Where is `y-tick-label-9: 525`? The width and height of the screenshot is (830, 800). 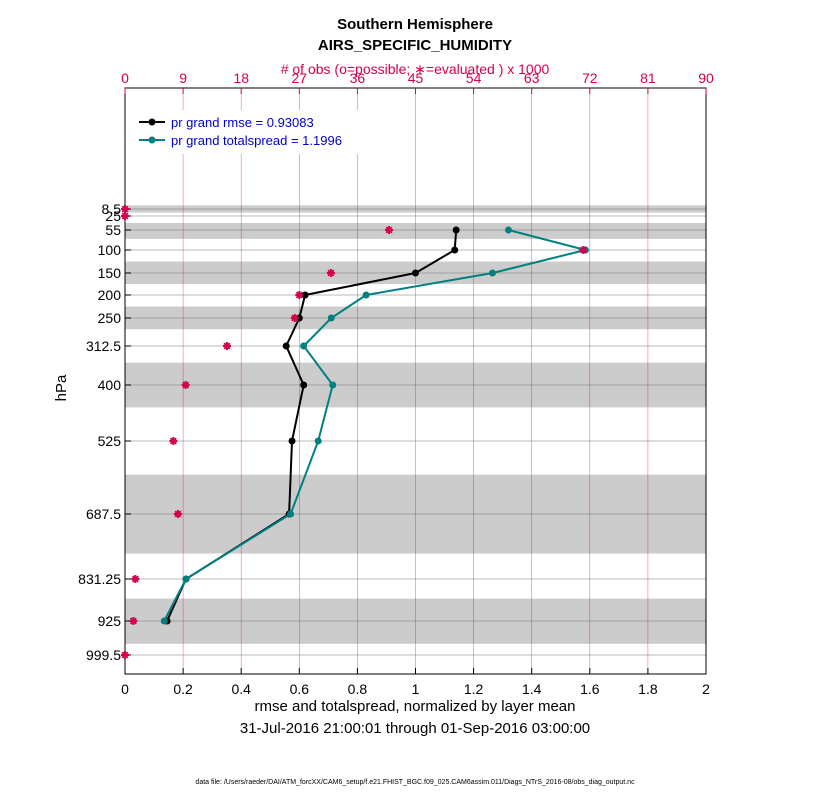 y-tick-label-9: 525 is located at coordinates (110, 441).